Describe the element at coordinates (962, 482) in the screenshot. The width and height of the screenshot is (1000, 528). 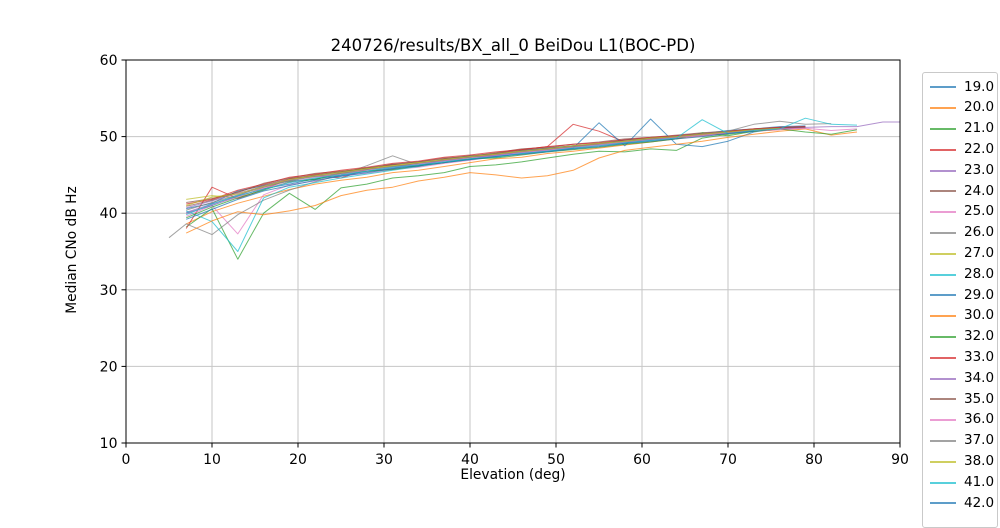
I see `legend-row: 41.0` at that location.